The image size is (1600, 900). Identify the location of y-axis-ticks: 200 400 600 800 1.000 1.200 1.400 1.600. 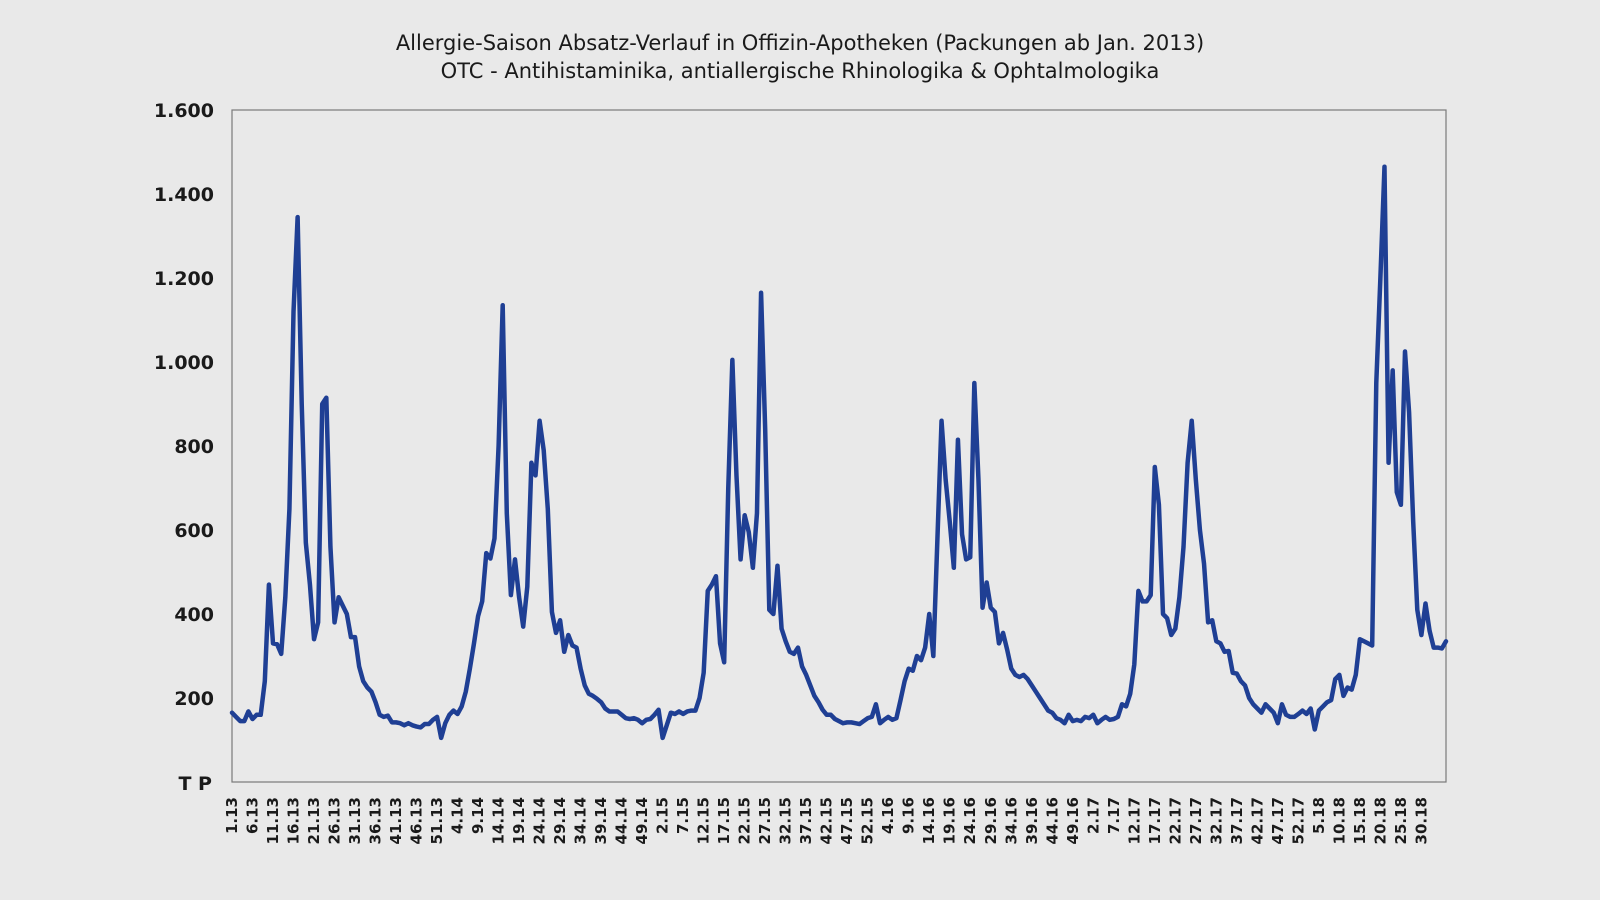
(184, 405).